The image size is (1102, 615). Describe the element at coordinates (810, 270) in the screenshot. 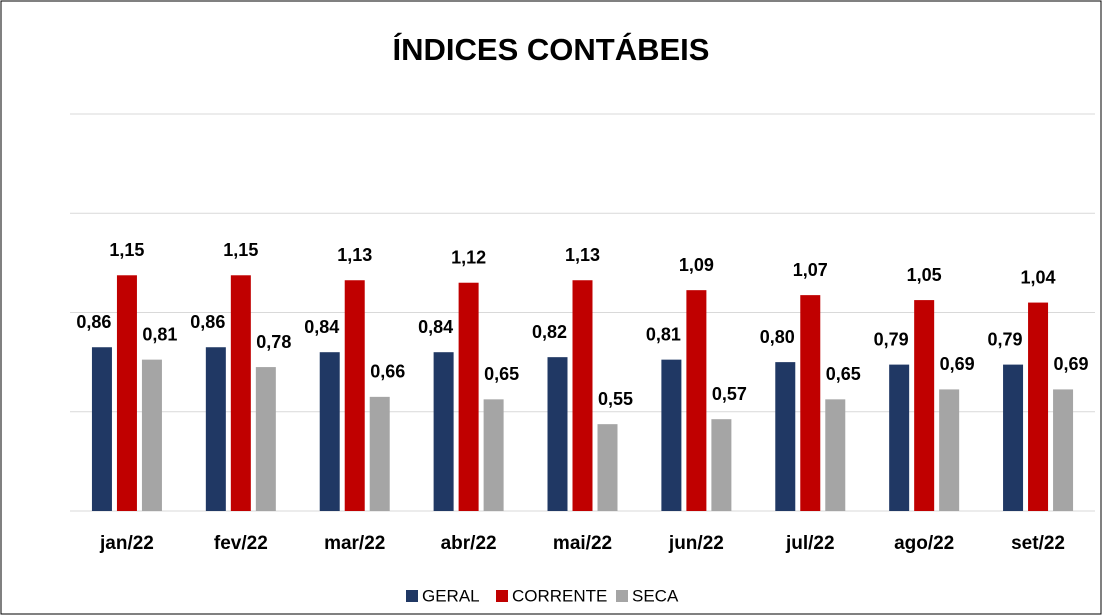

I see `value-label: 1,07` at that location.